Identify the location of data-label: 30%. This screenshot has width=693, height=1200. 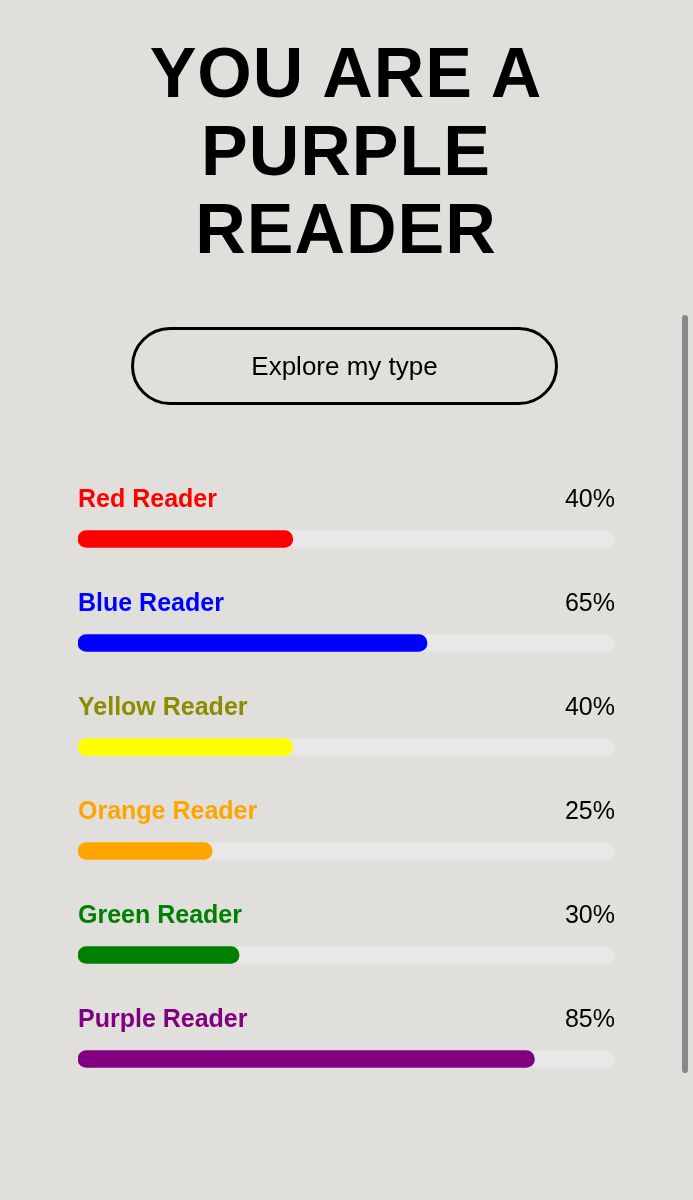
(589, 913).